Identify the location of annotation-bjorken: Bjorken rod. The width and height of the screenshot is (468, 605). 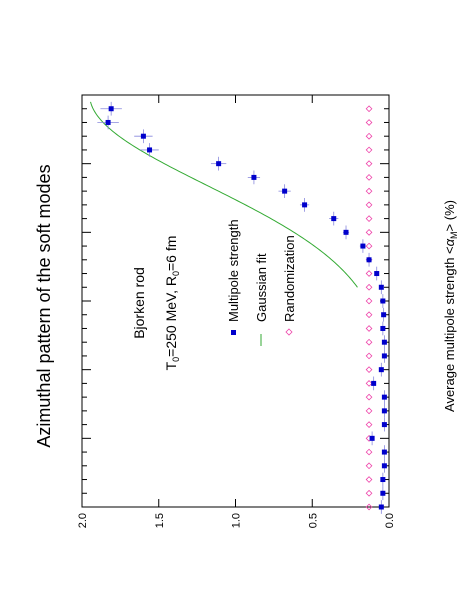
(139, 303).